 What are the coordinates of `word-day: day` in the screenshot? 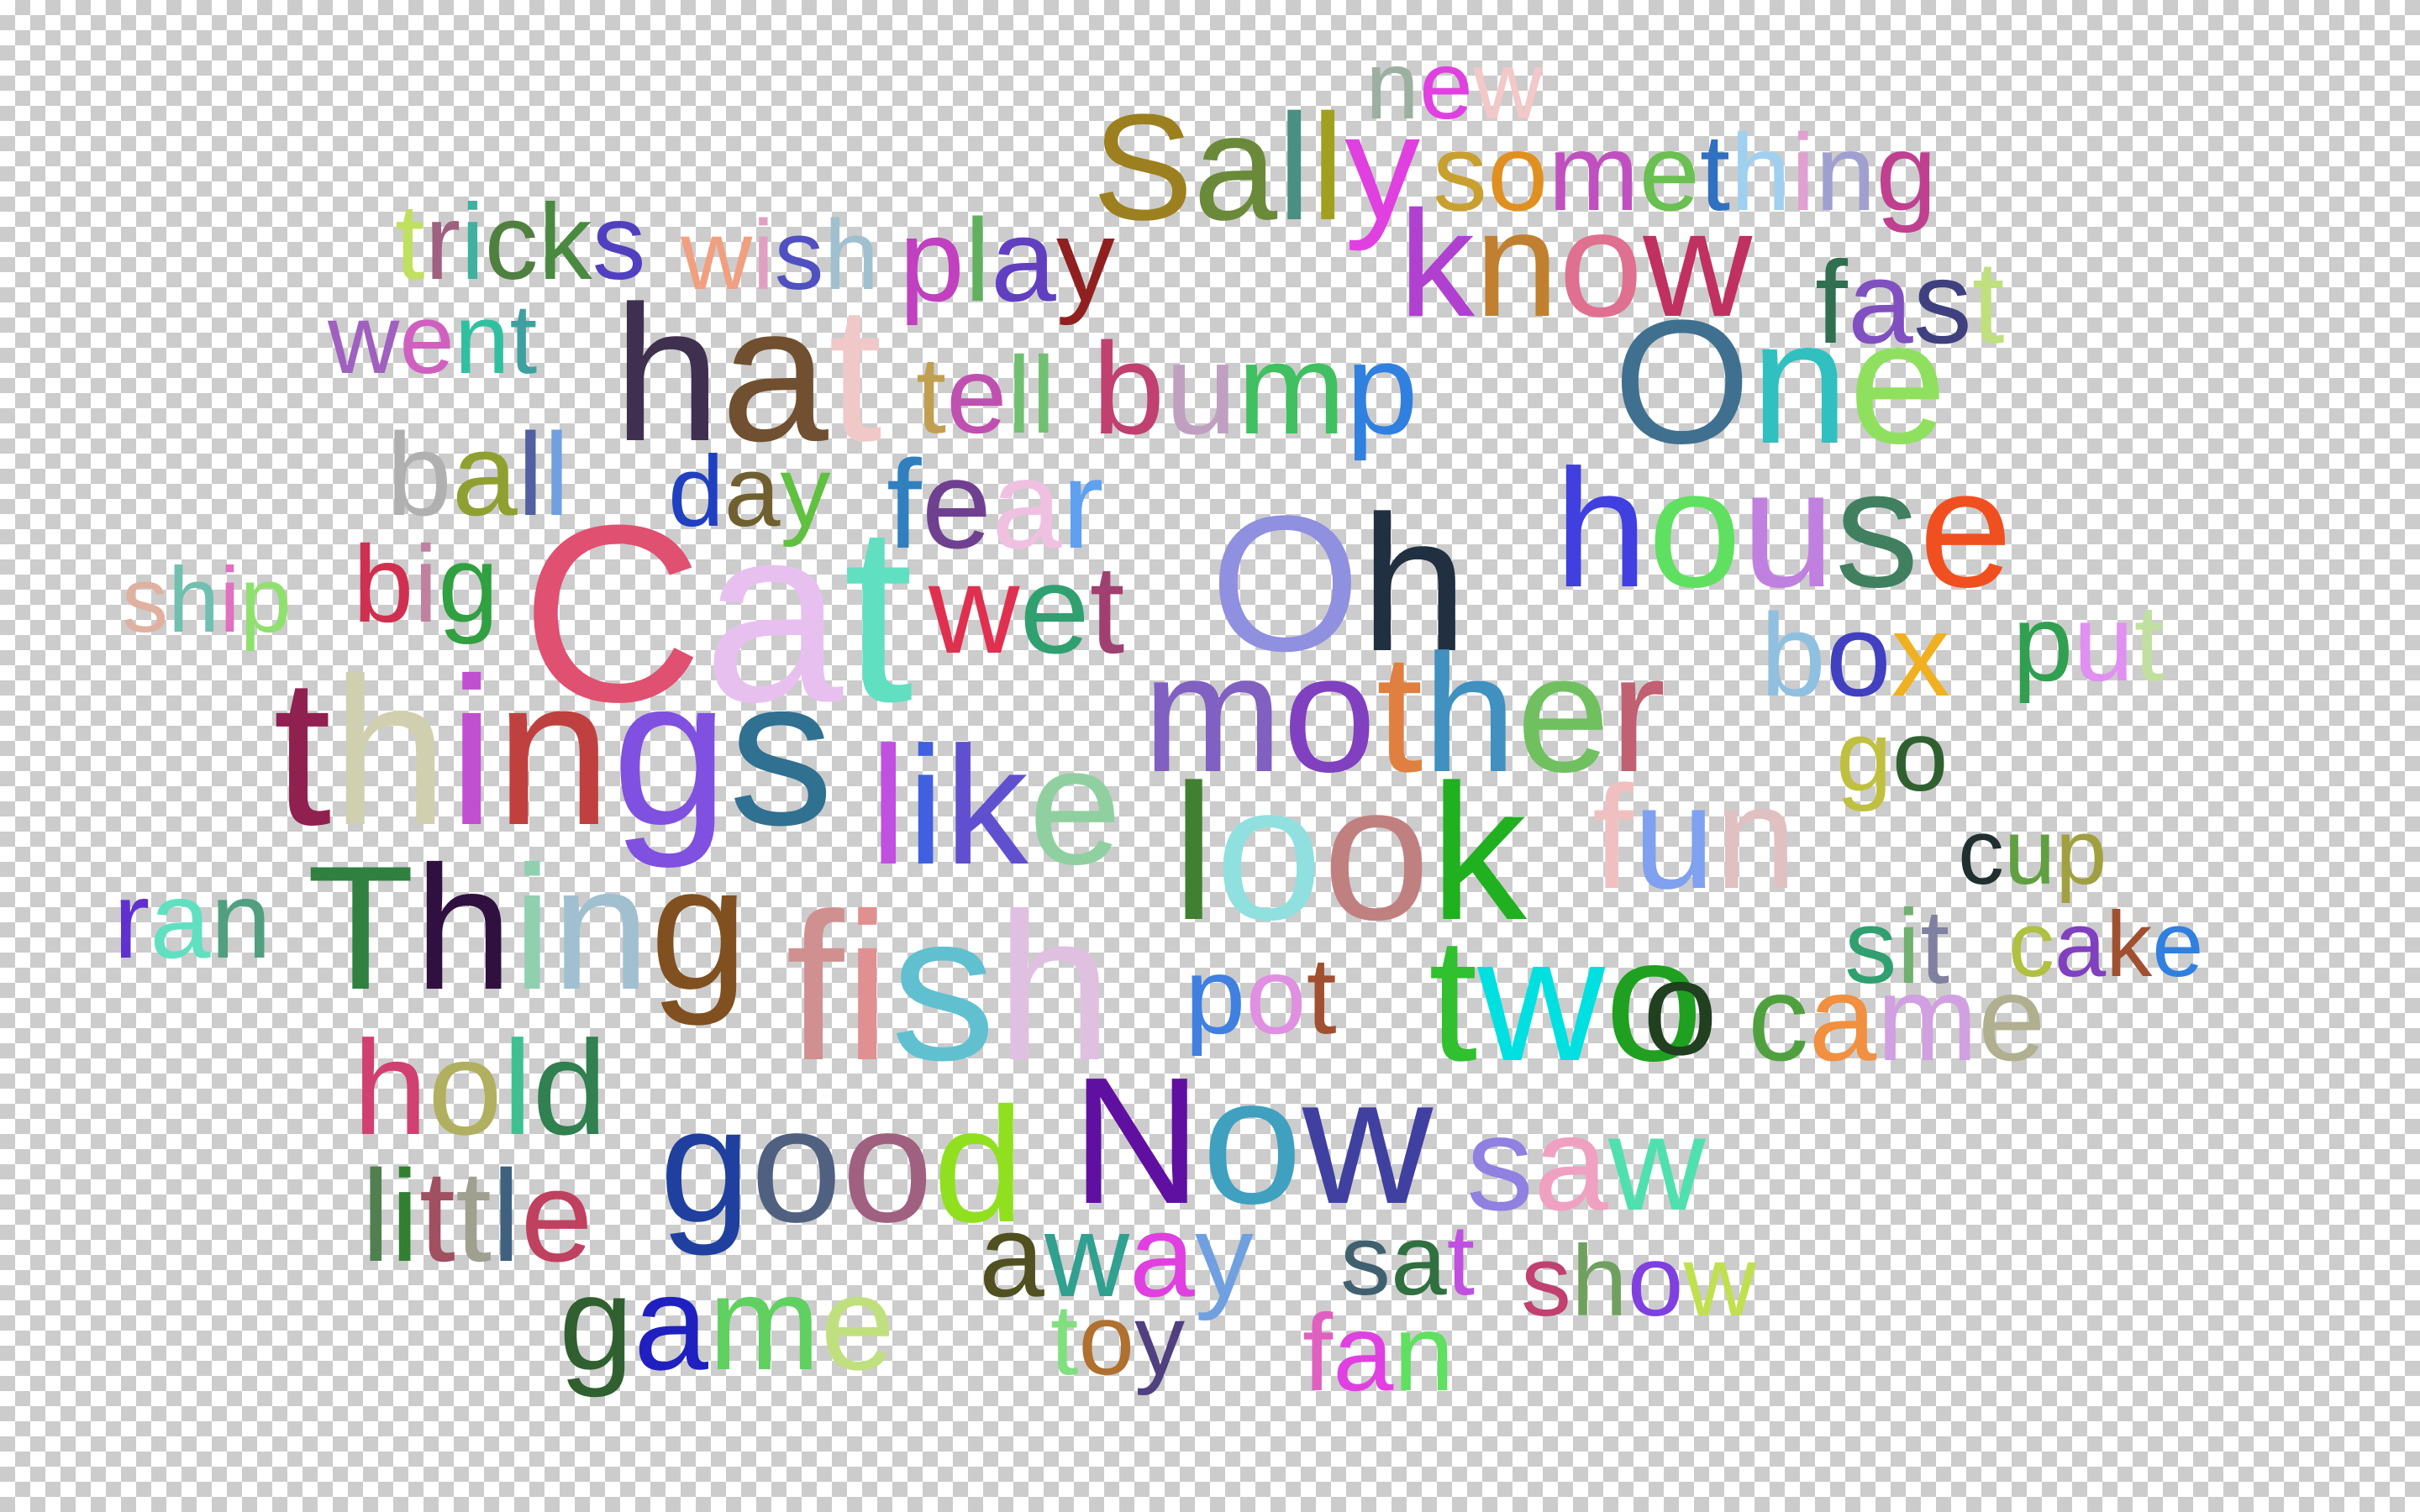 It's located at (749, 491).